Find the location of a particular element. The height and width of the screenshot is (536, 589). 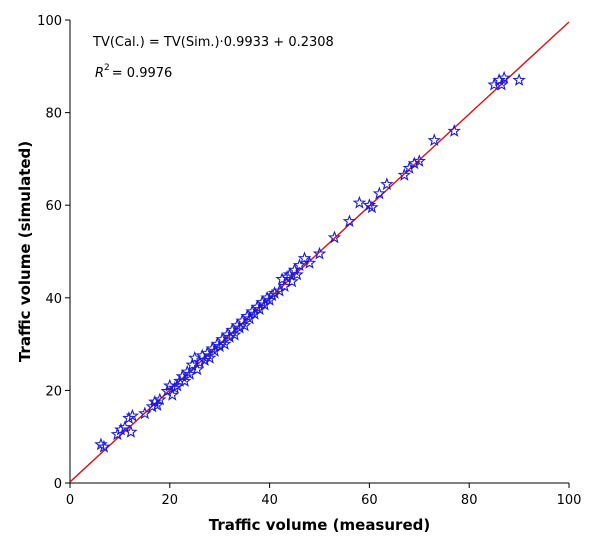

y-tick-label: 100 is located at coordinates (49, 21).